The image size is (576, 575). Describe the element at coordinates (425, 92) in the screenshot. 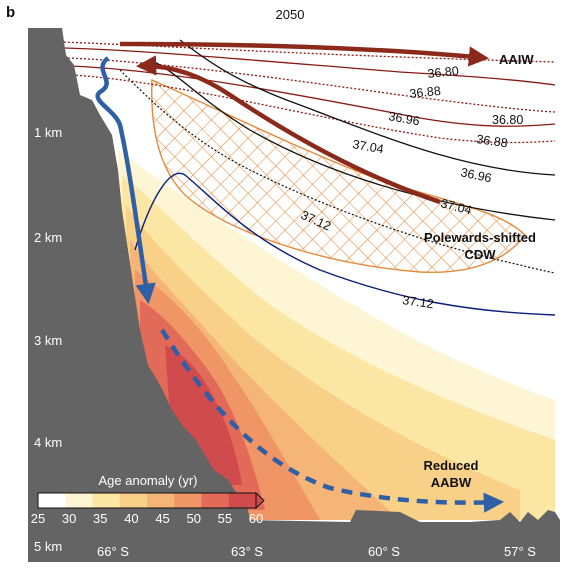

I see `contour-label-2: 36.88` at that location.